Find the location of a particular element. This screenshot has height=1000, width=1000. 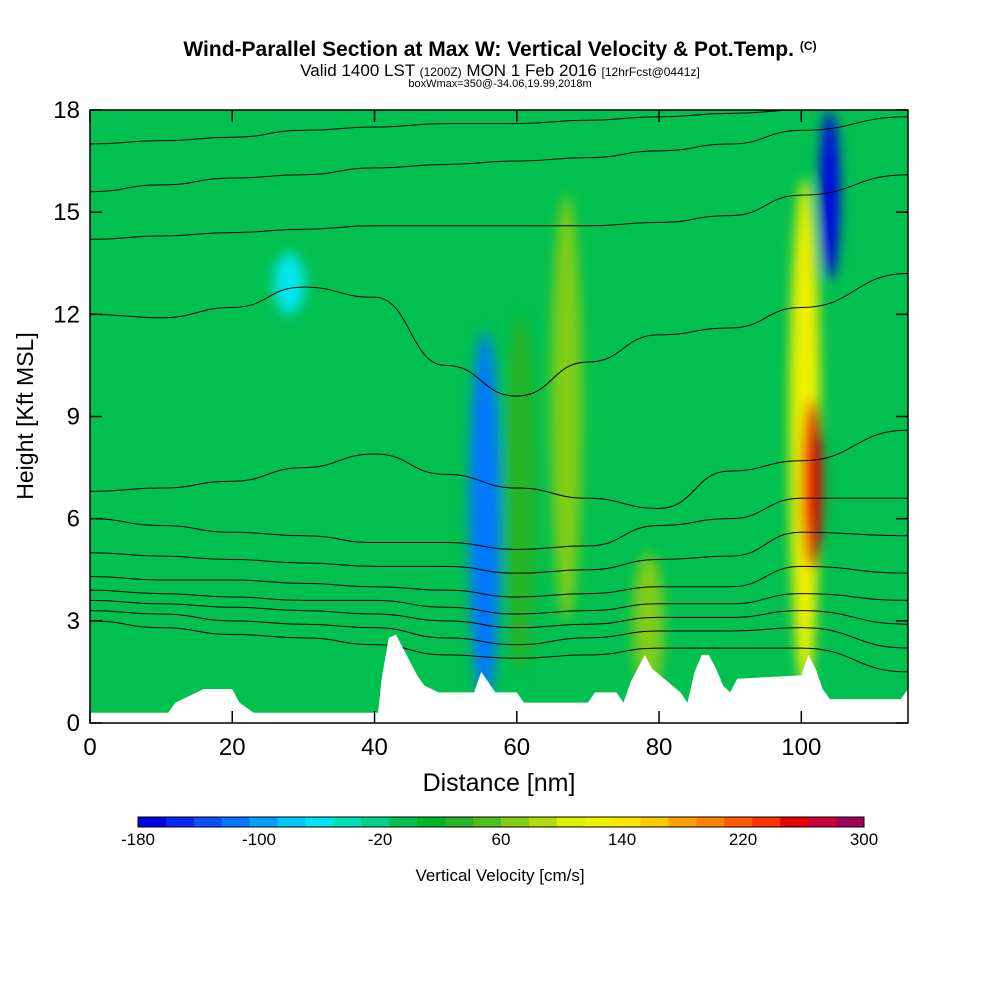

y-tick-label: 0 is located at coordinates (73, 723).